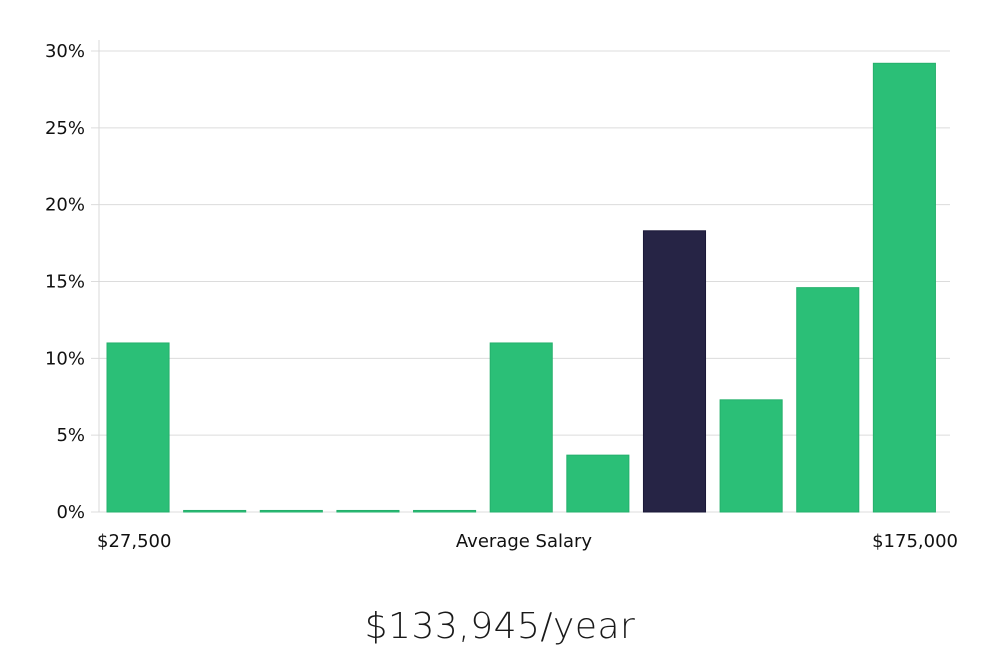  What do you see at coordinates (134, 541) in the screenshot?
I see `x-tick-label-min: $27,500` at bounding box center [134, 541].